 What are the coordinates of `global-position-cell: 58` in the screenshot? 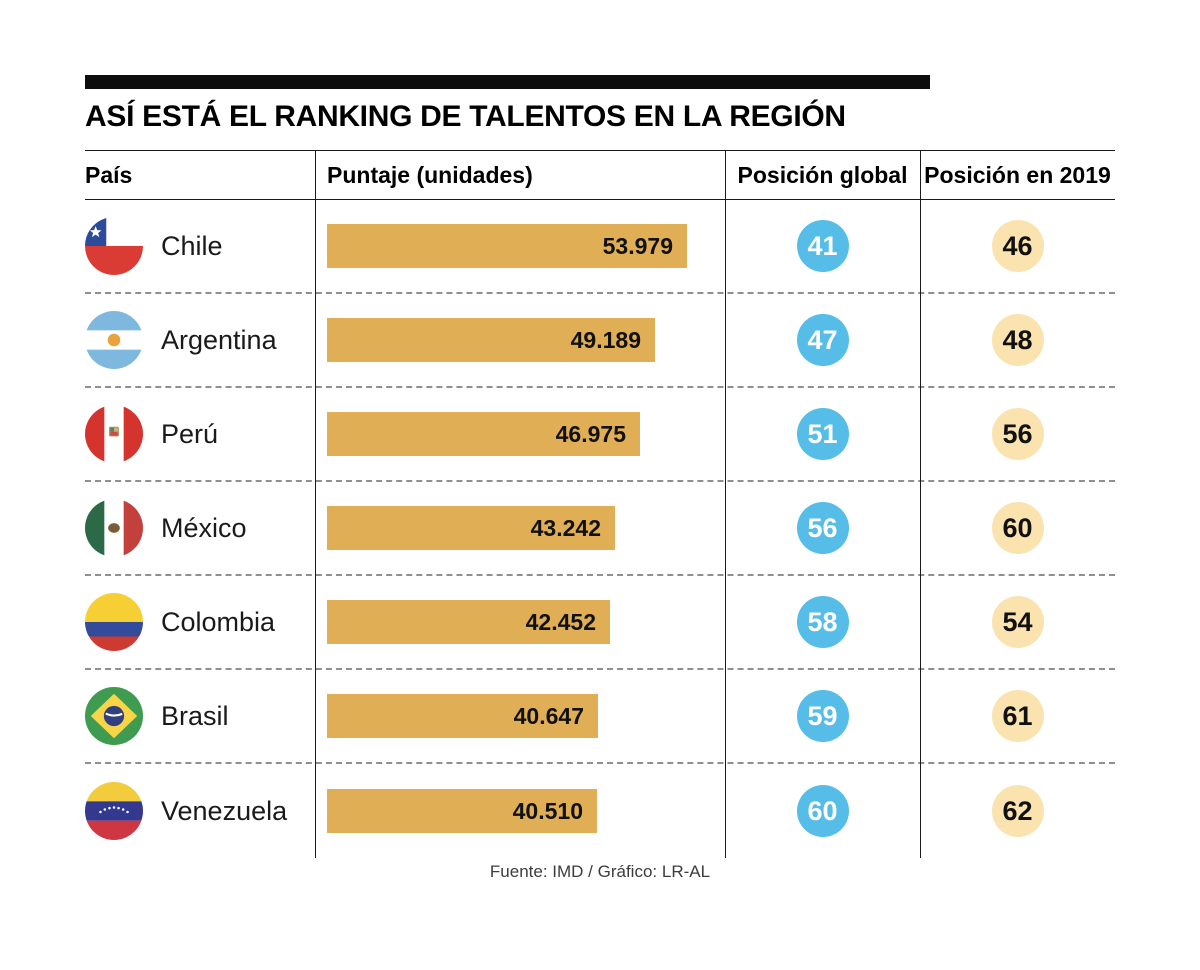 It's located at (822, 622).